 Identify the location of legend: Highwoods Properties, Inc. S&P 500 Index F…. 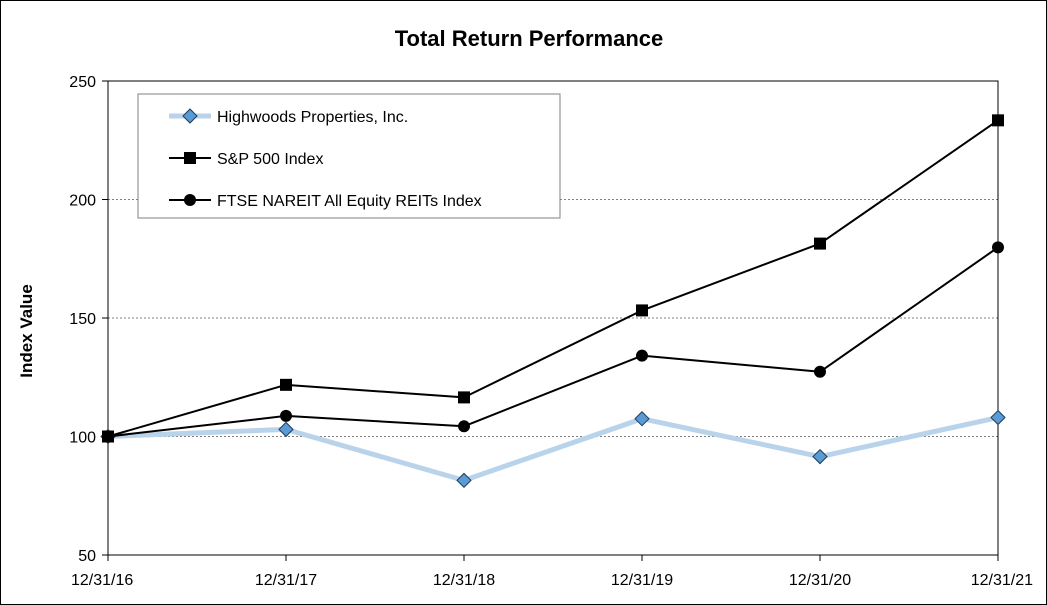
(349, 156).